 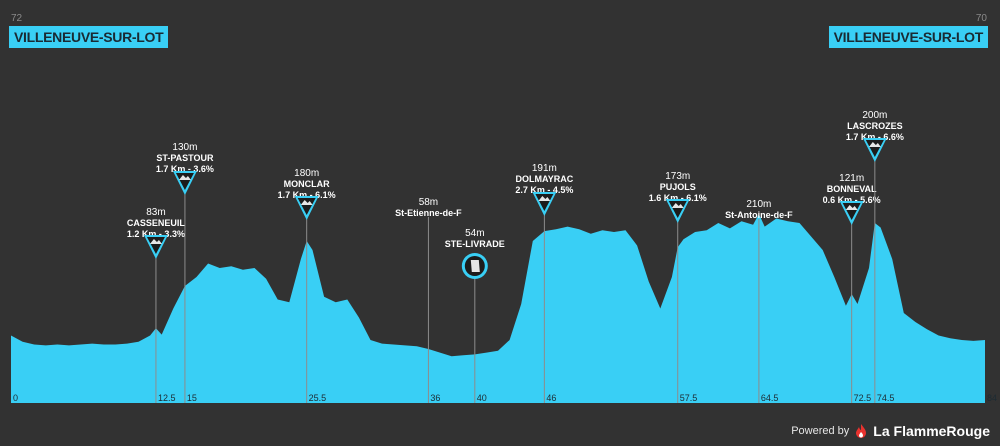 What do you see at coordinates (306, 173) in the screenshot?
I see `point-altitude: 180m` at bounding box center [306, 173].